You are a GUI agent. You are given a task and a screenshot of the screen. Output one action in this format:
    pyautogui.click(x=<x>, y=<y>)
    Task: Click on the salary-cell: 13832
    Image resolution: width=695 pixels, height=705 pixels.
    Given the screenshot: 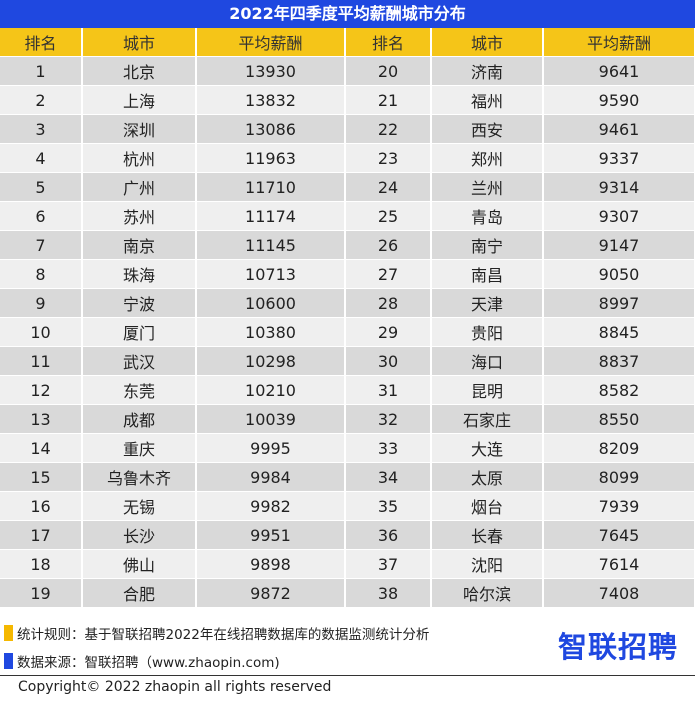 What is the action you would take?
    pyautogui.click(x=271, y=100)
    